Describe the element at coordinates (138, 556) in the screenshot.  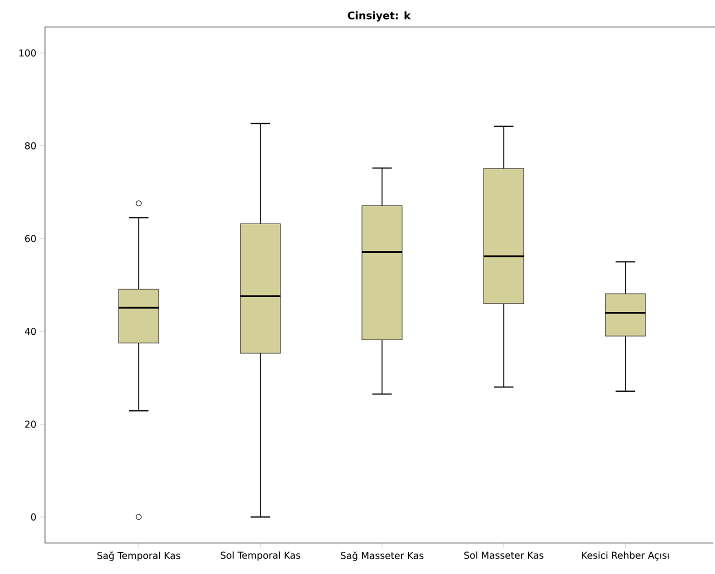
I see `x-tick-label: Sağ Temporal Kas` at that location.